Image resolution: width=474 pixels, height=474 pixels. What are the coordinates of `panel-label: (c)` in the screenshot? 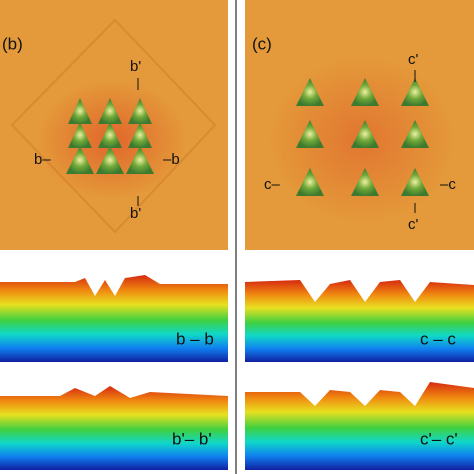 It's located at (262, 43).